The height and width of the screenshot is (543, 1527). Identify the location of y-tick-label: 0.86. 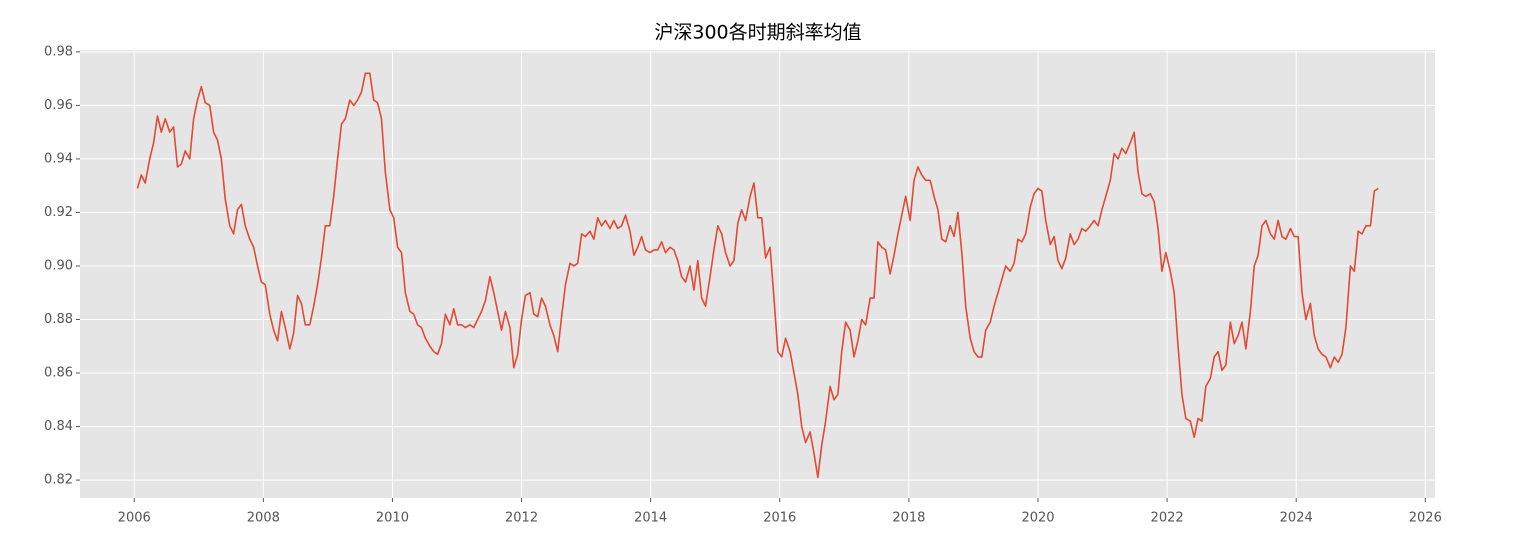
(58, 373).